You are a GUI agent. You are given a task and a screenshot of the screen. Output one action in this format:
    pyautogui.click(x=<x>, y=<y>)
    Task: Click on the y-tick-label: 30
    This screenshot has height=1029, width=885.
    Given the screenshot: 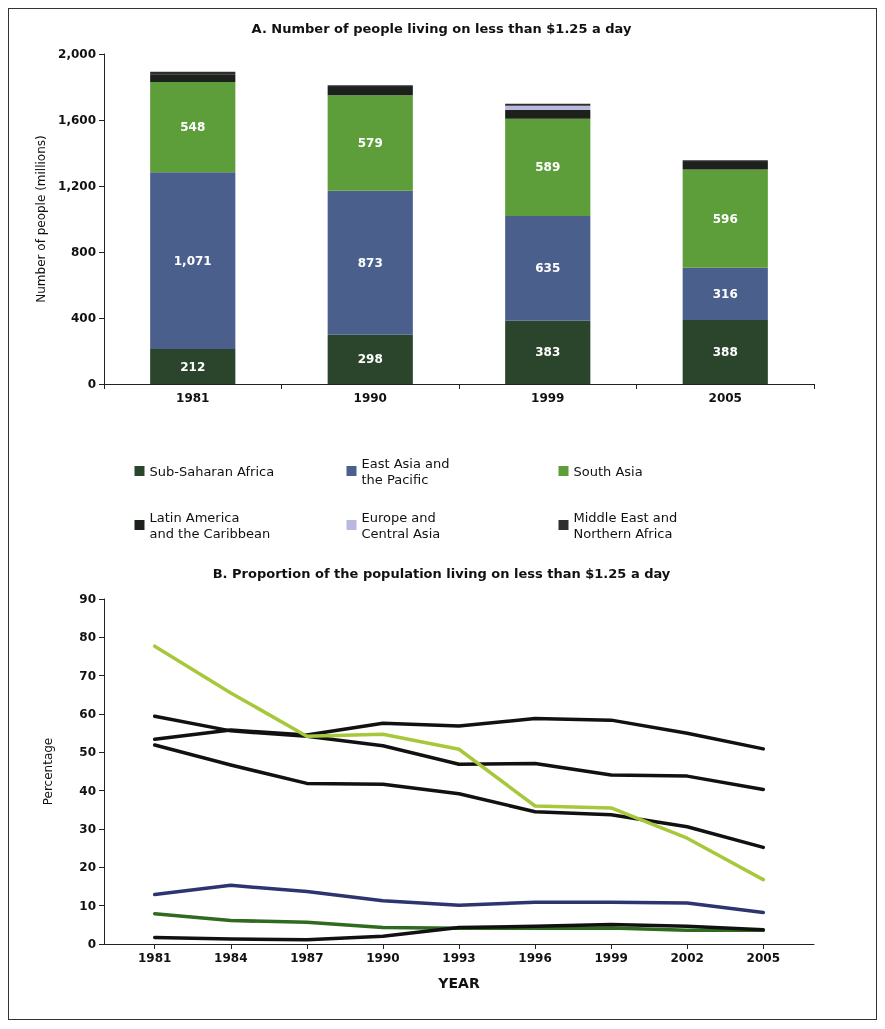 What is the action you would take?
    pyautogui.click(x=87, y=829)
    